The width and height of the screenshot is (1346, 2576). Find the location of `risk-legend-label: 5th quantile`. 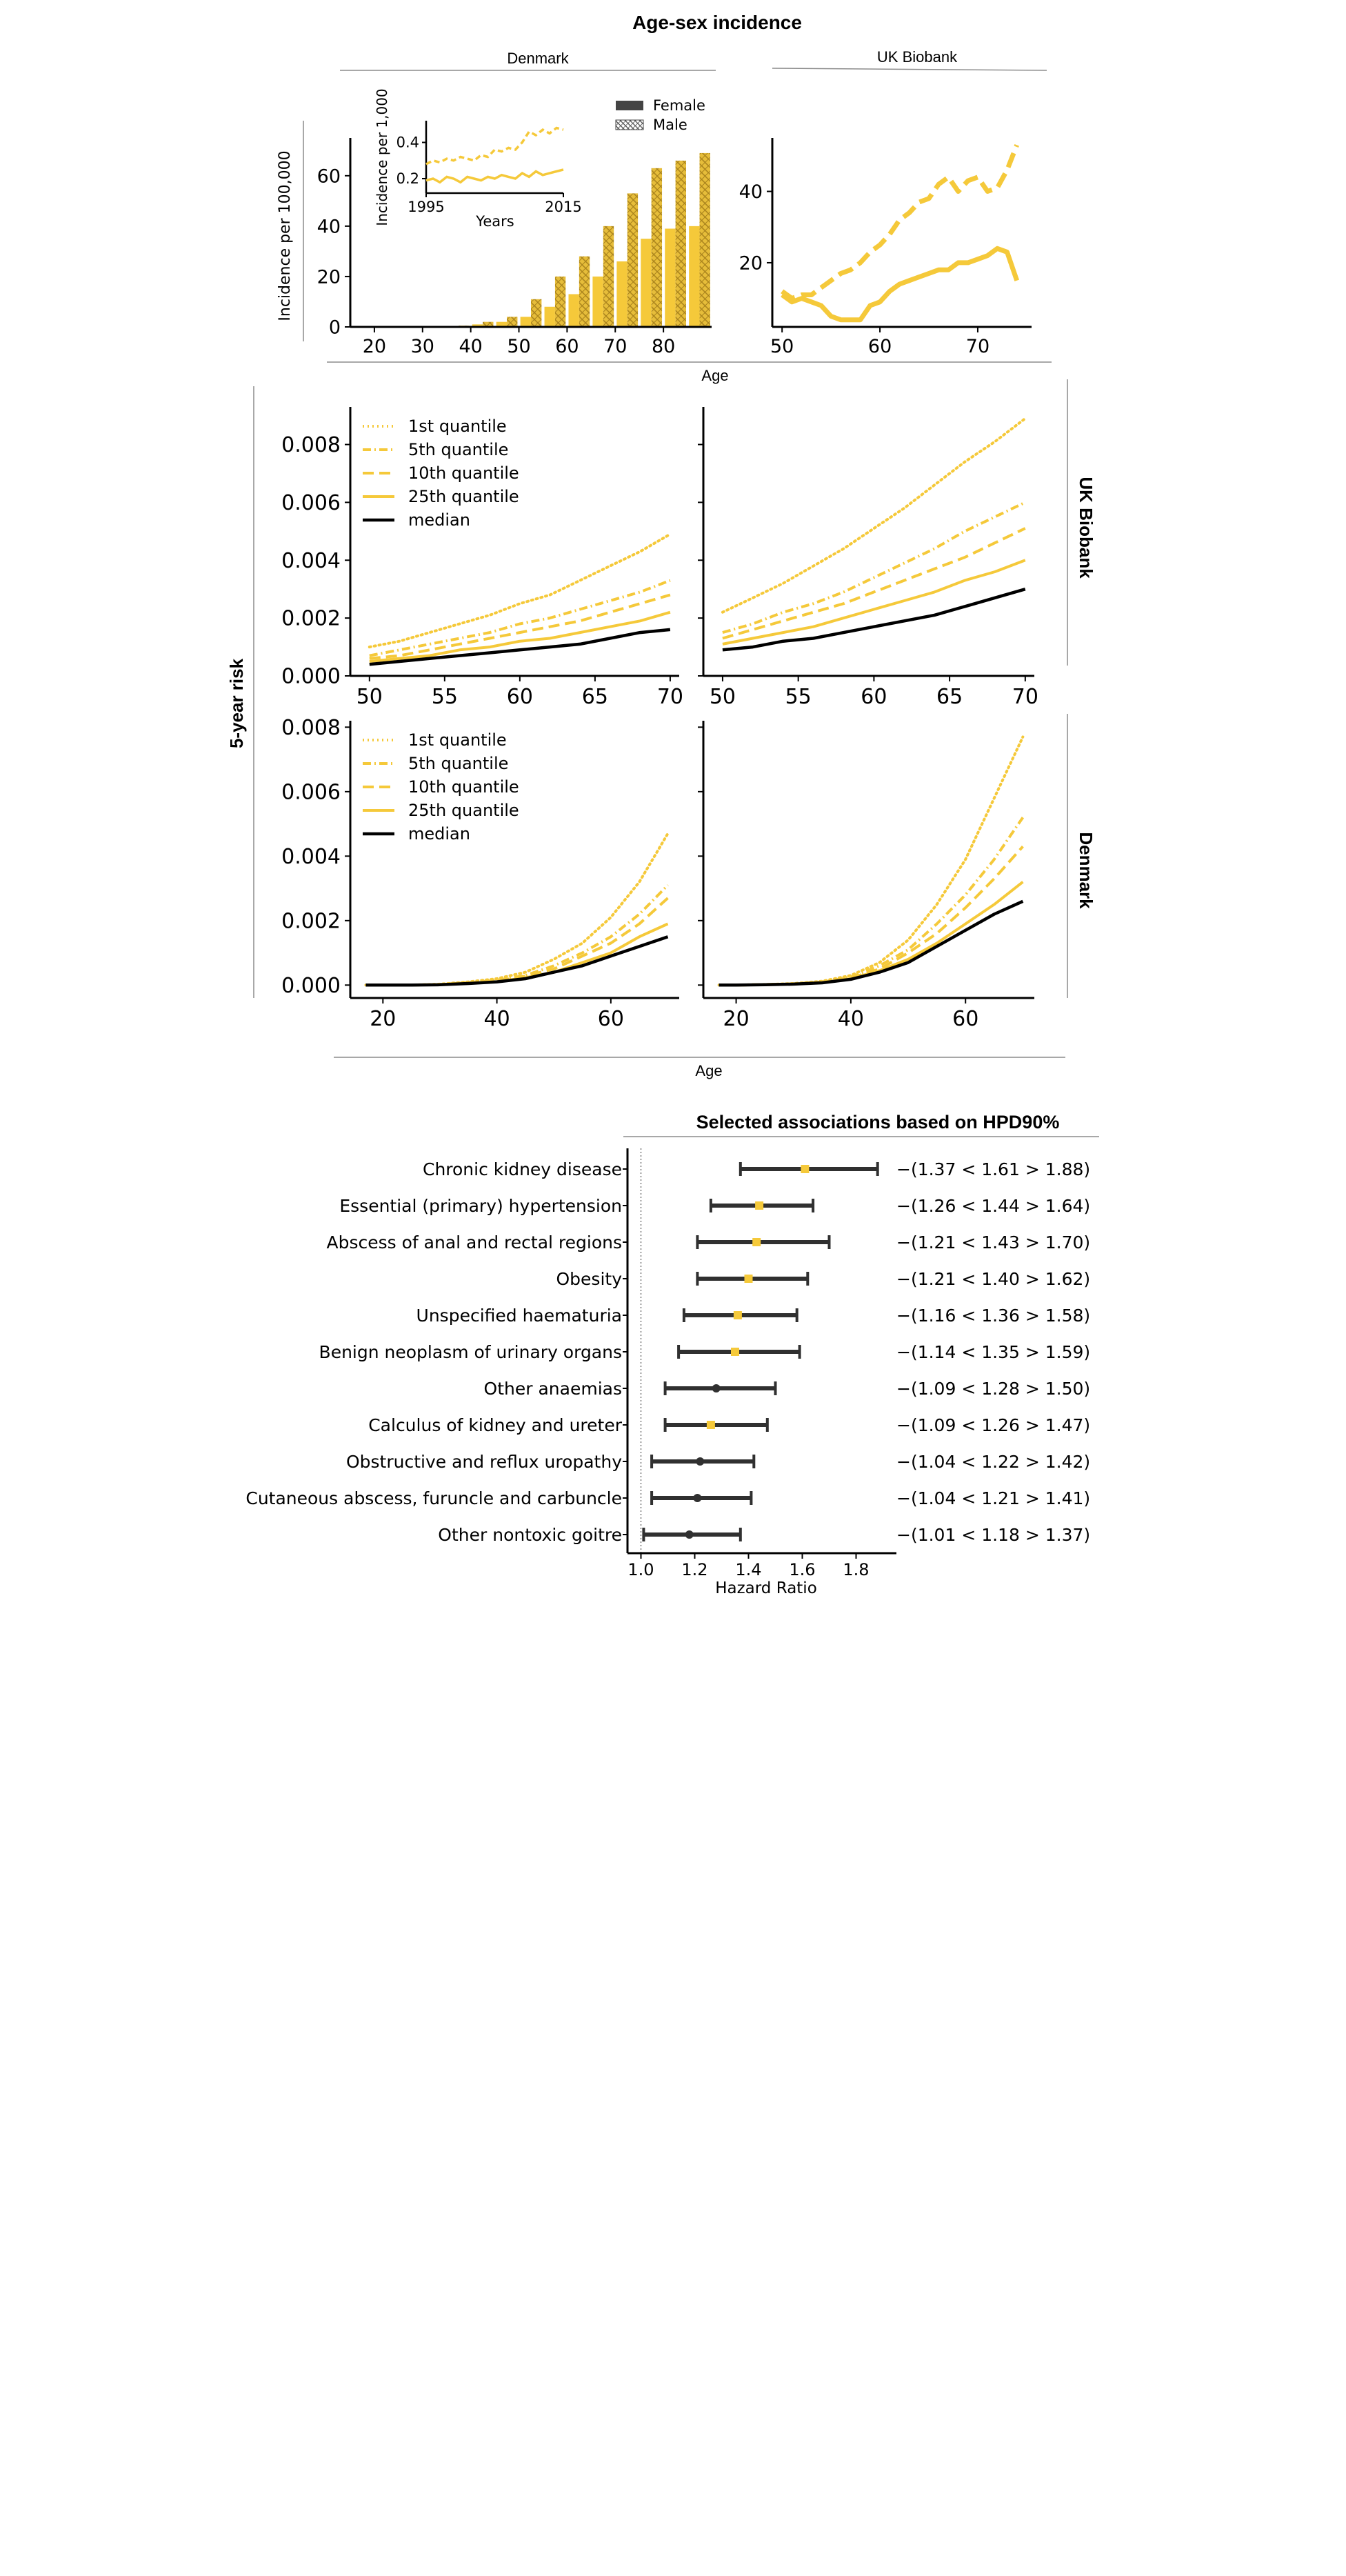

risk-legend-label: 5th quantile is located at coordinates (458, 763).